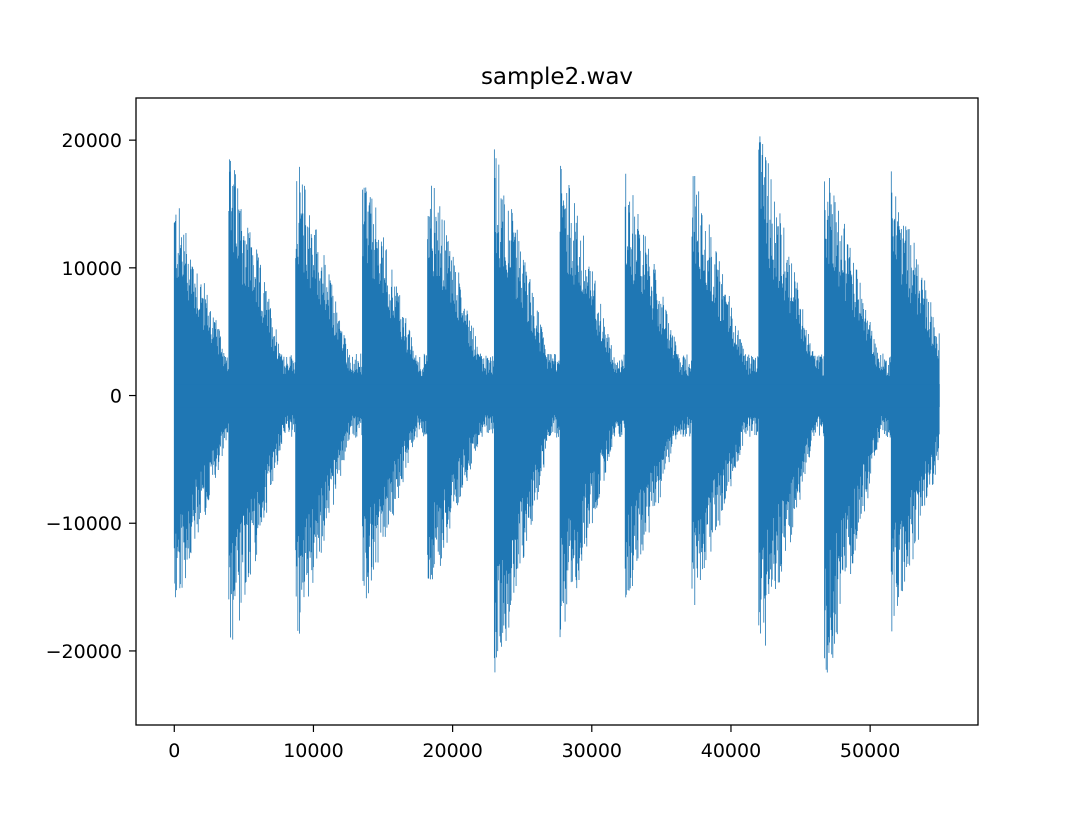  Describe the element at coordinates (534, 743) in the screenshot. I see `x-axis: 0 10000 20000 30000 40000 50000` at that location.